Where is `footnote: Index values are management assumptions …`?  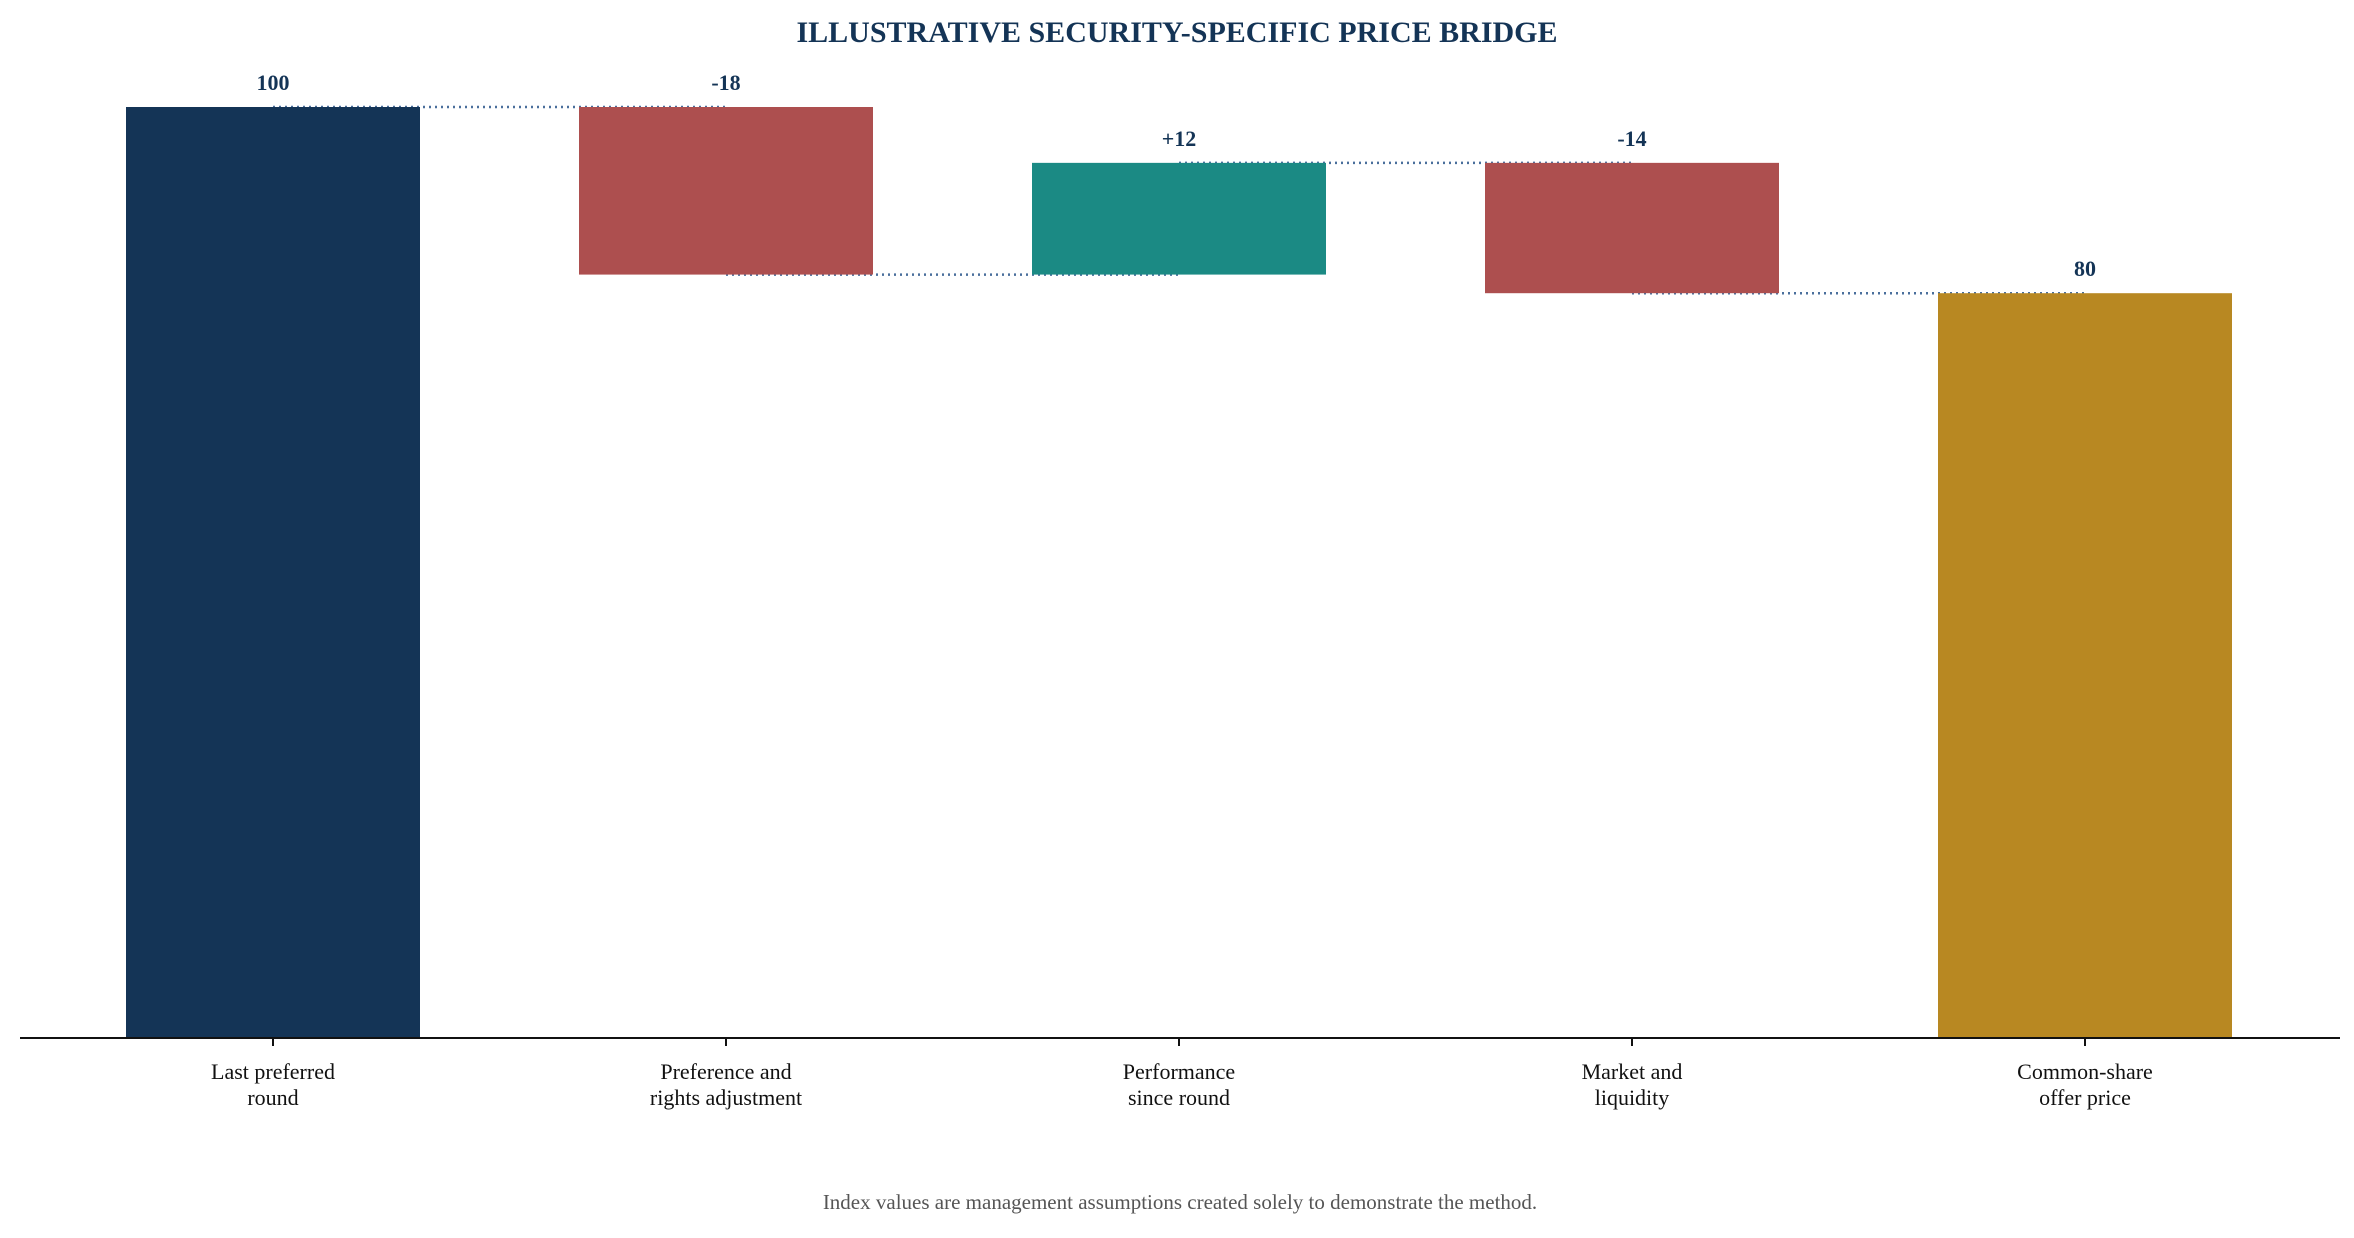 footnote: Index values are management assumptions … is located at coordinates (1180, 1202).